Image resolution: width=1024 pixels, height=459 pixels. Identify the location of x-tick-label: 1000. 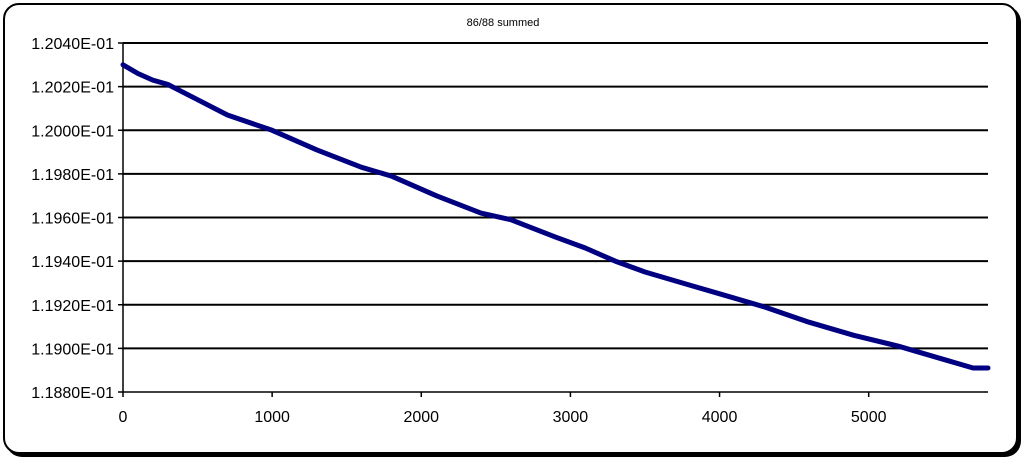
(272, 417).